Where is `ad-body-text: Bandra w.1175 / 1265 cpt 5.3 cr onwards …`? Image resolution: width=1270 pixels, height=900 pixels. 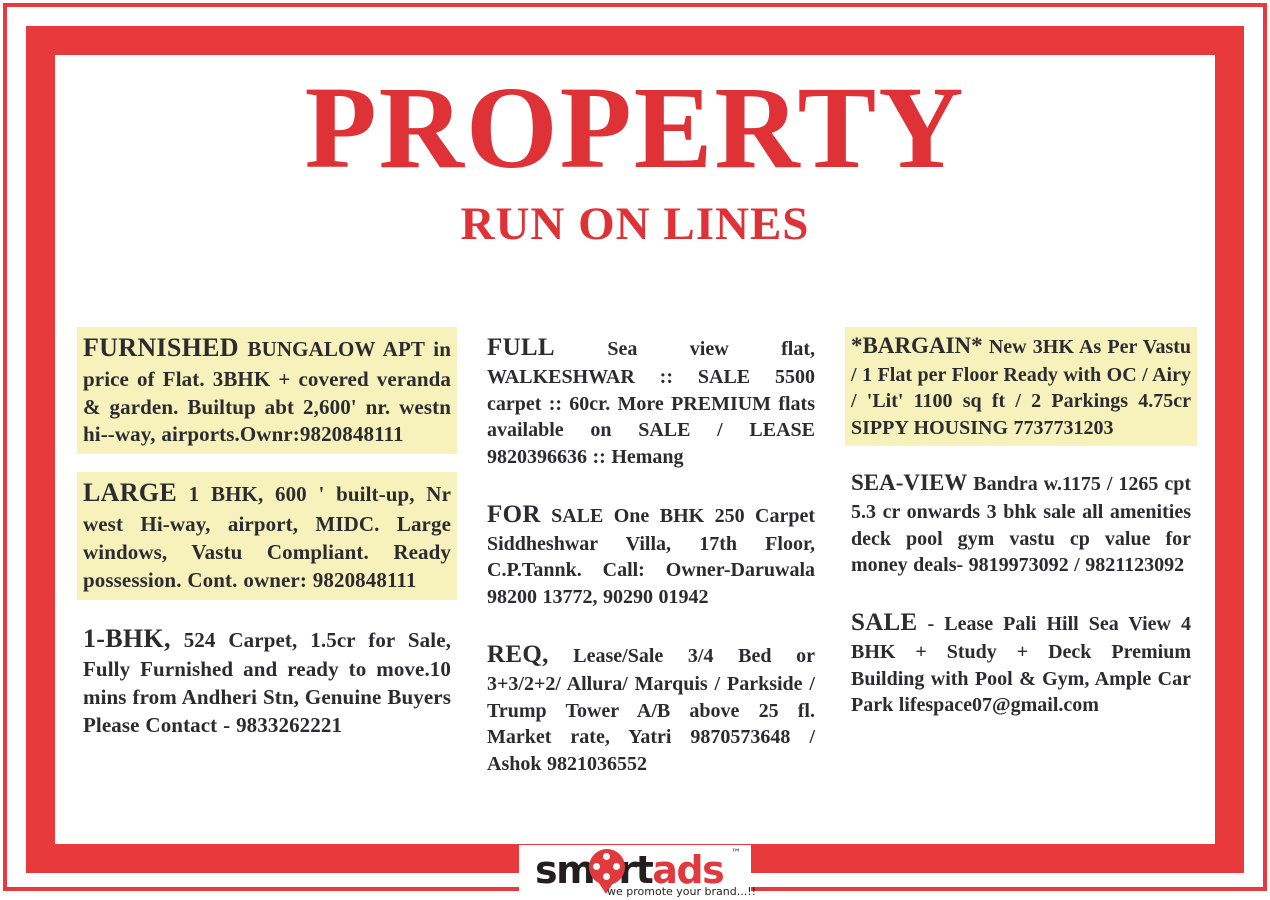 ad-body-text: Bandra w.1175 / 1265 cpt 5.3 cr onwards … is located at coordinates (1021, 525).